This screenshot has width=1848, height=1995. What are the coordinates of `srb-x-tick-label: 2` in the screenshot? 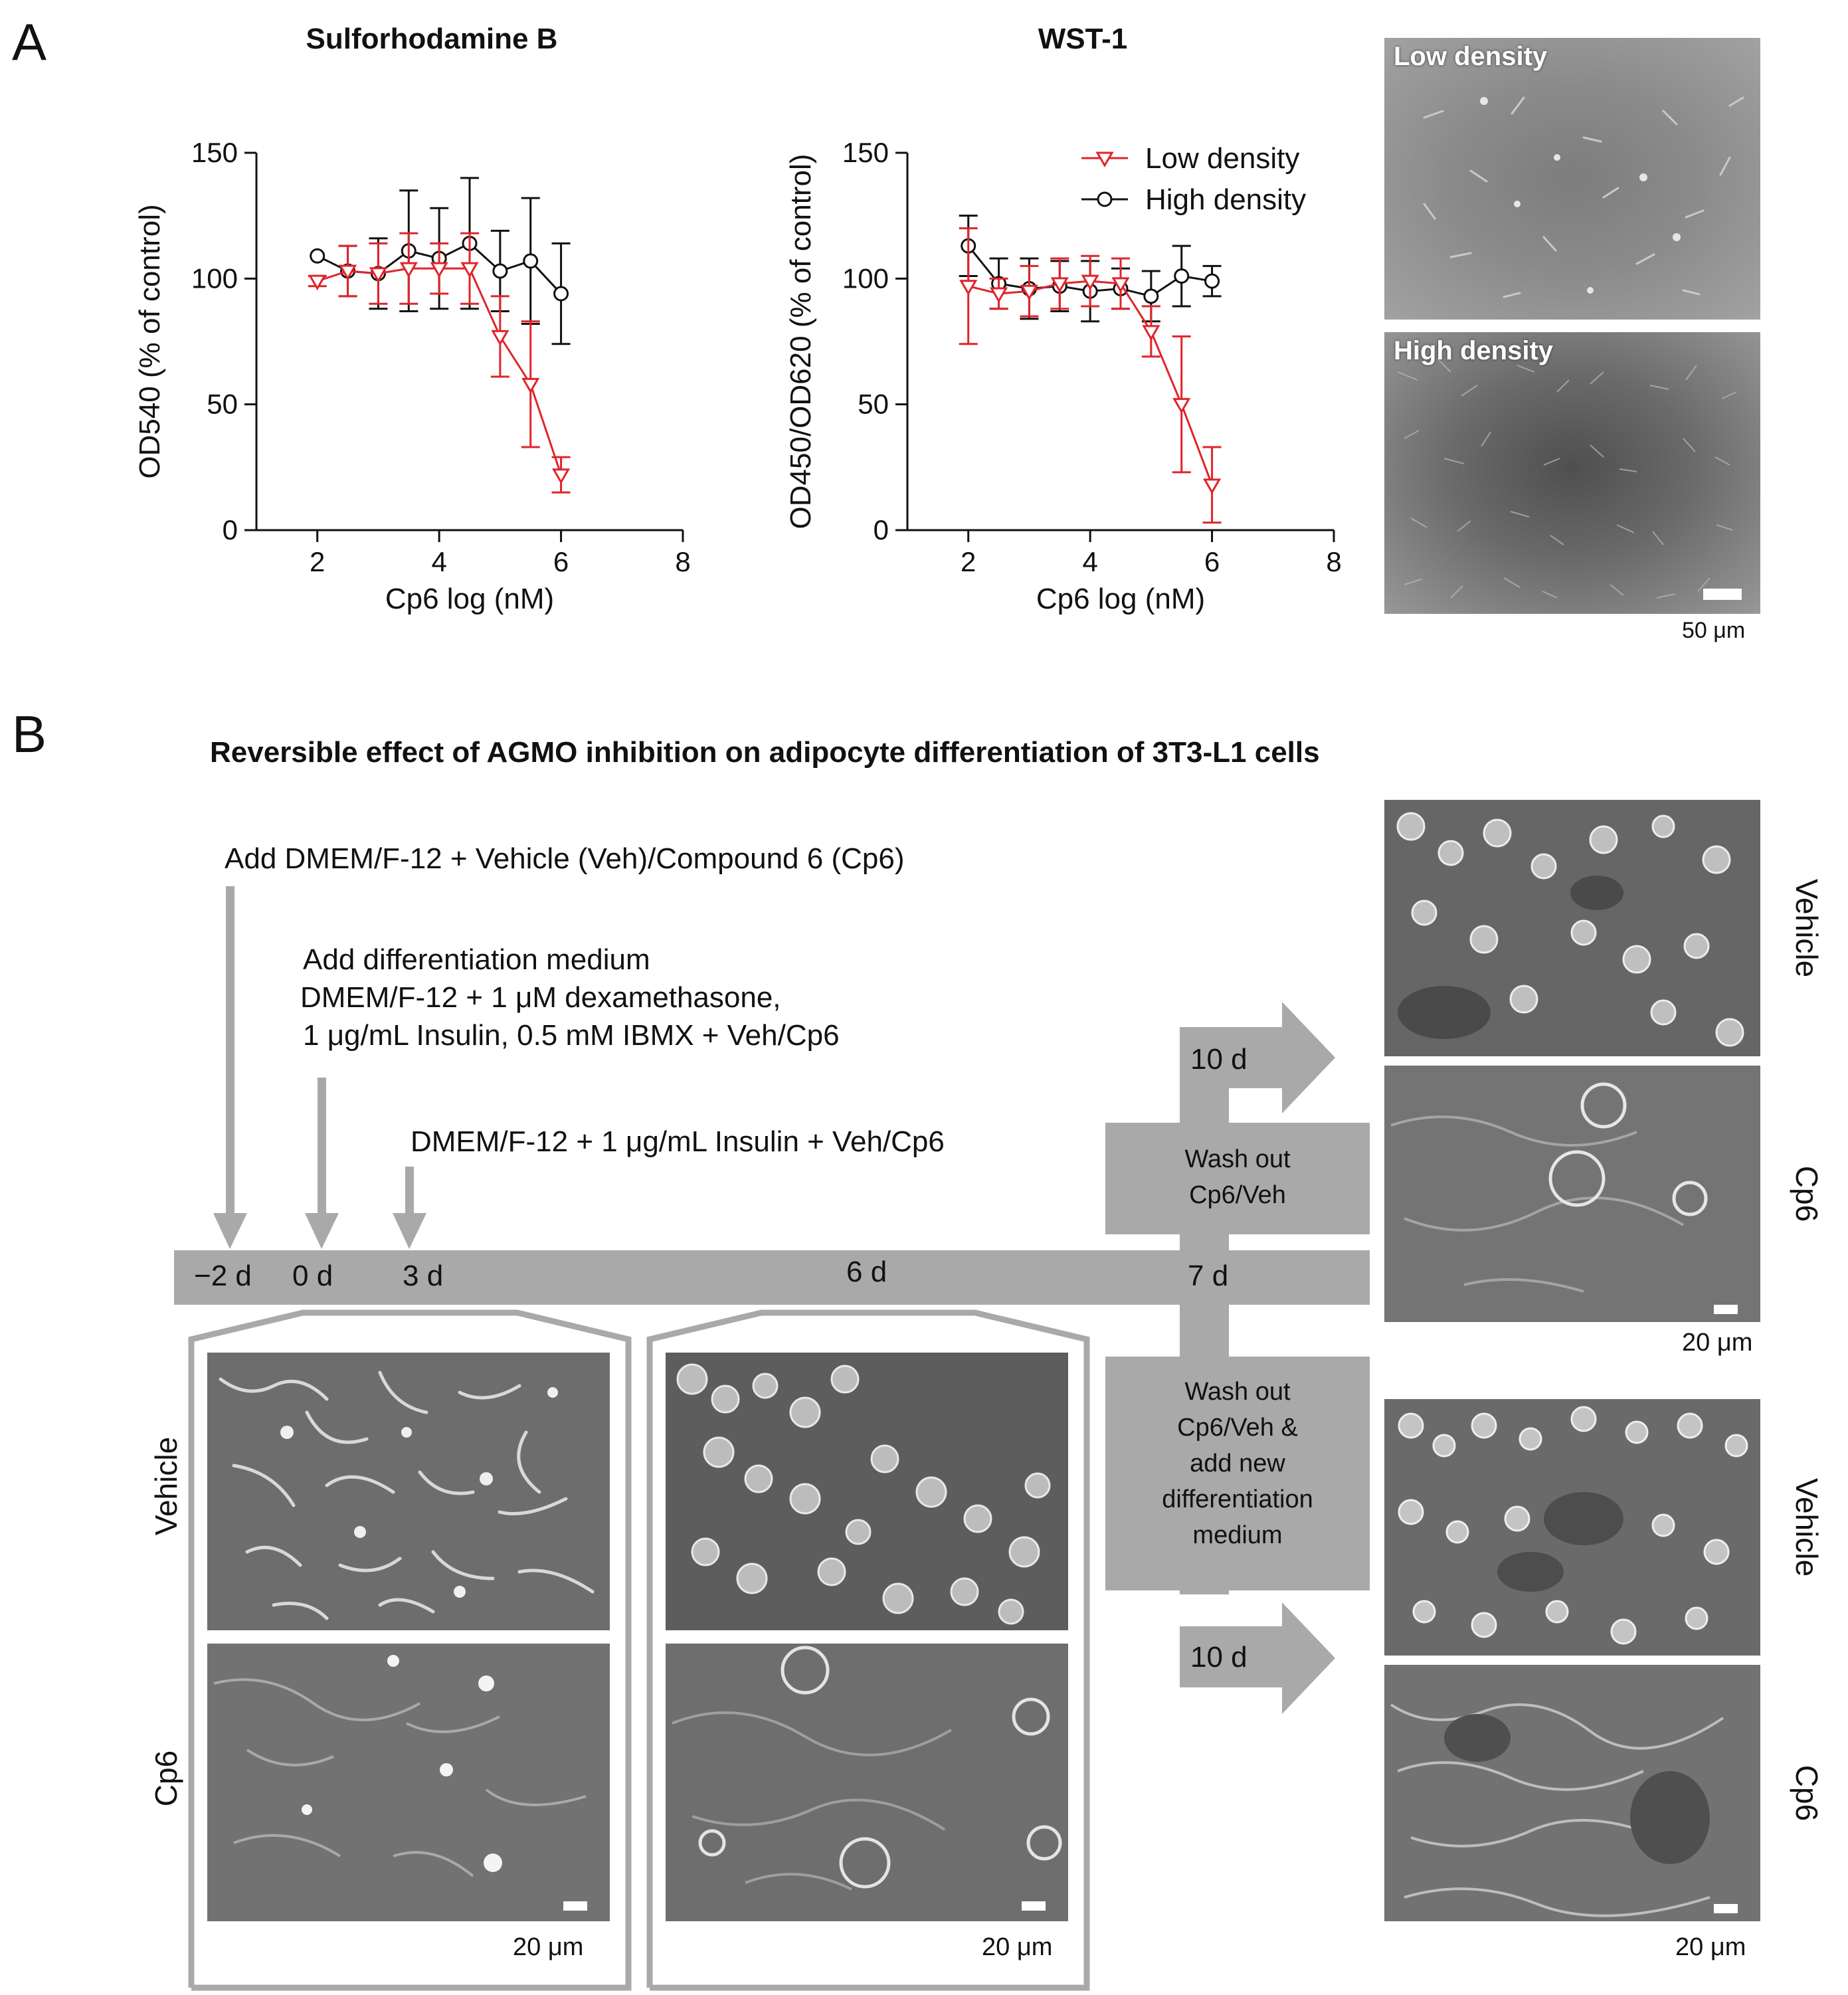 It's located at (317, 561).